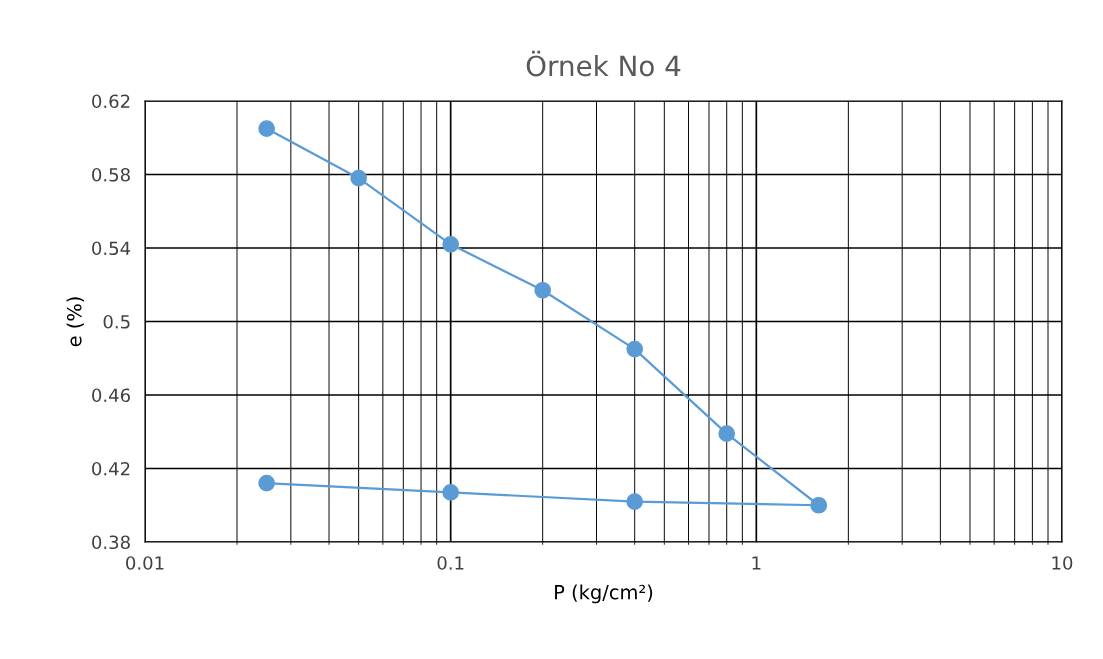  What do you see at coordinates (145, 563) in the screenshot?
I see `x-tick-label: 0.01` at bounding box center [145, 563].